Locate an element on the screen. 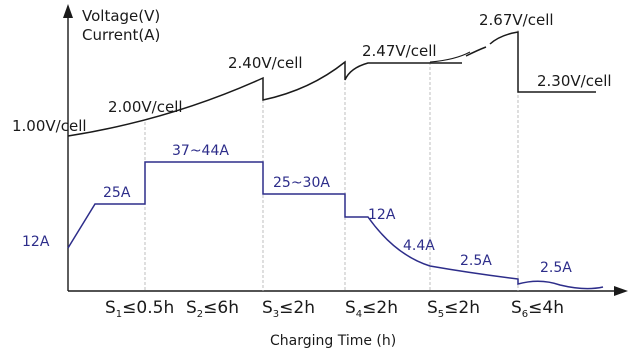  stage-s2-rel: ≤6h is located at coordinates (221, 308).